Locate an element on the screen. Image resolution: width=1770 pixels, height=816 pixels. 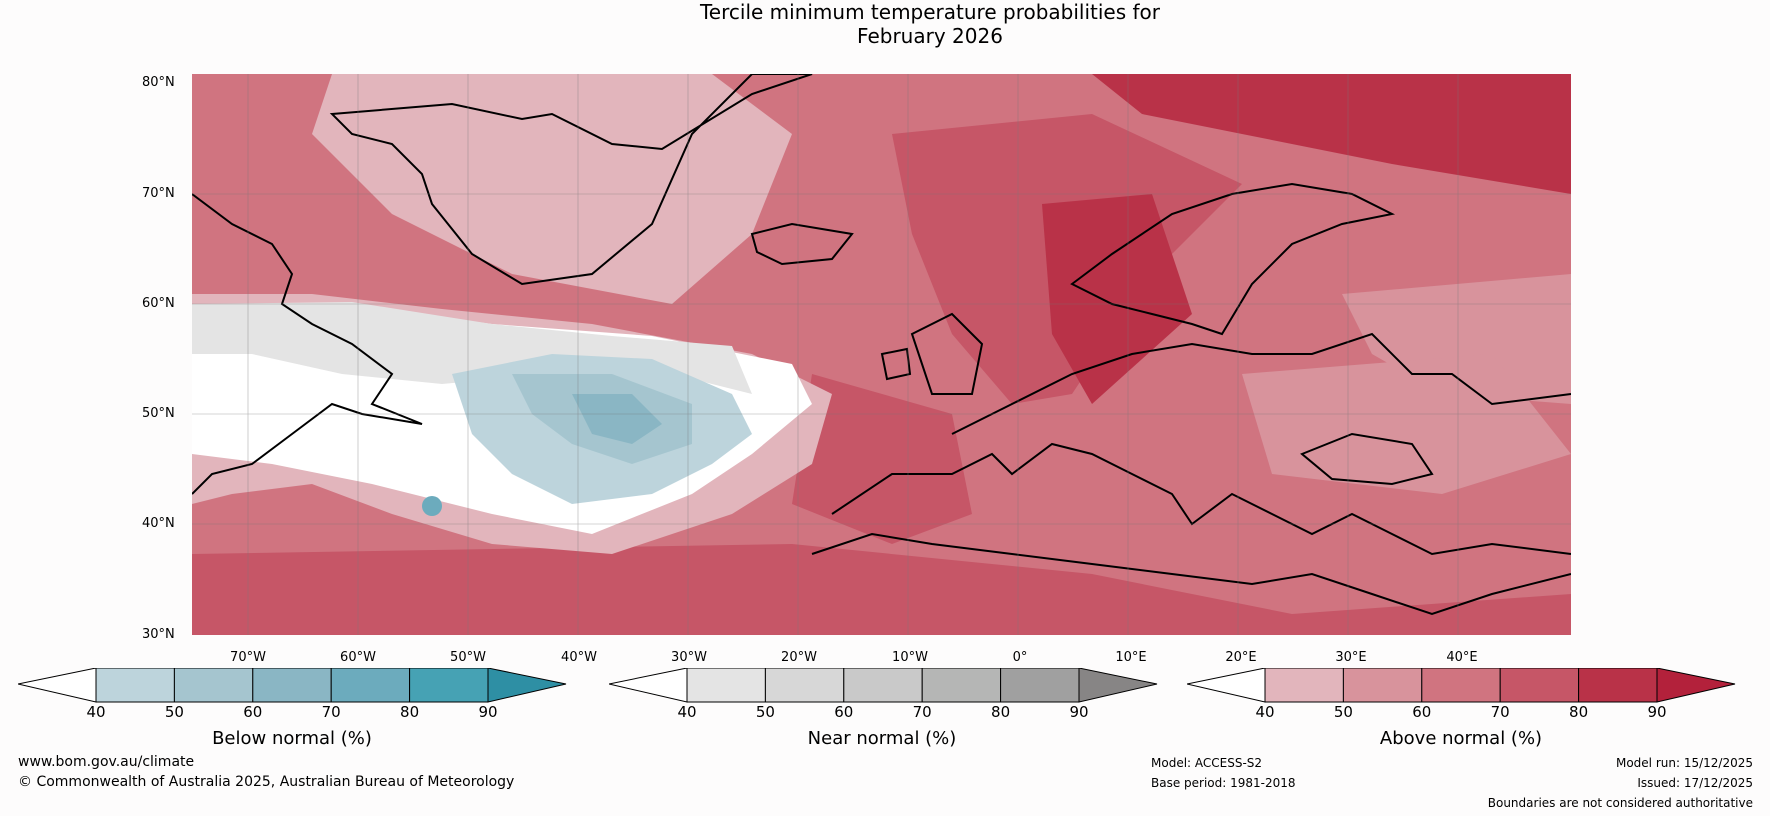
cbar-title-above: Above normal (%) is located at coordinates (1461, 738).